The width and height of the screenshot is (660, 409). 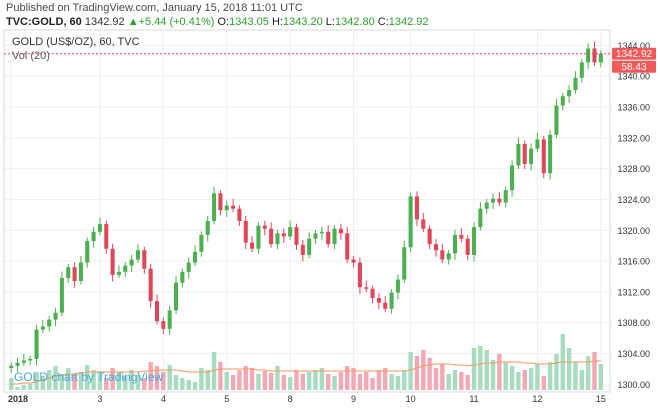 What do you see at coordinates (44, 22) in the screenshot?
I see `symbol-label: TVC:GOLD, 60` at bounding box center [44, 22].